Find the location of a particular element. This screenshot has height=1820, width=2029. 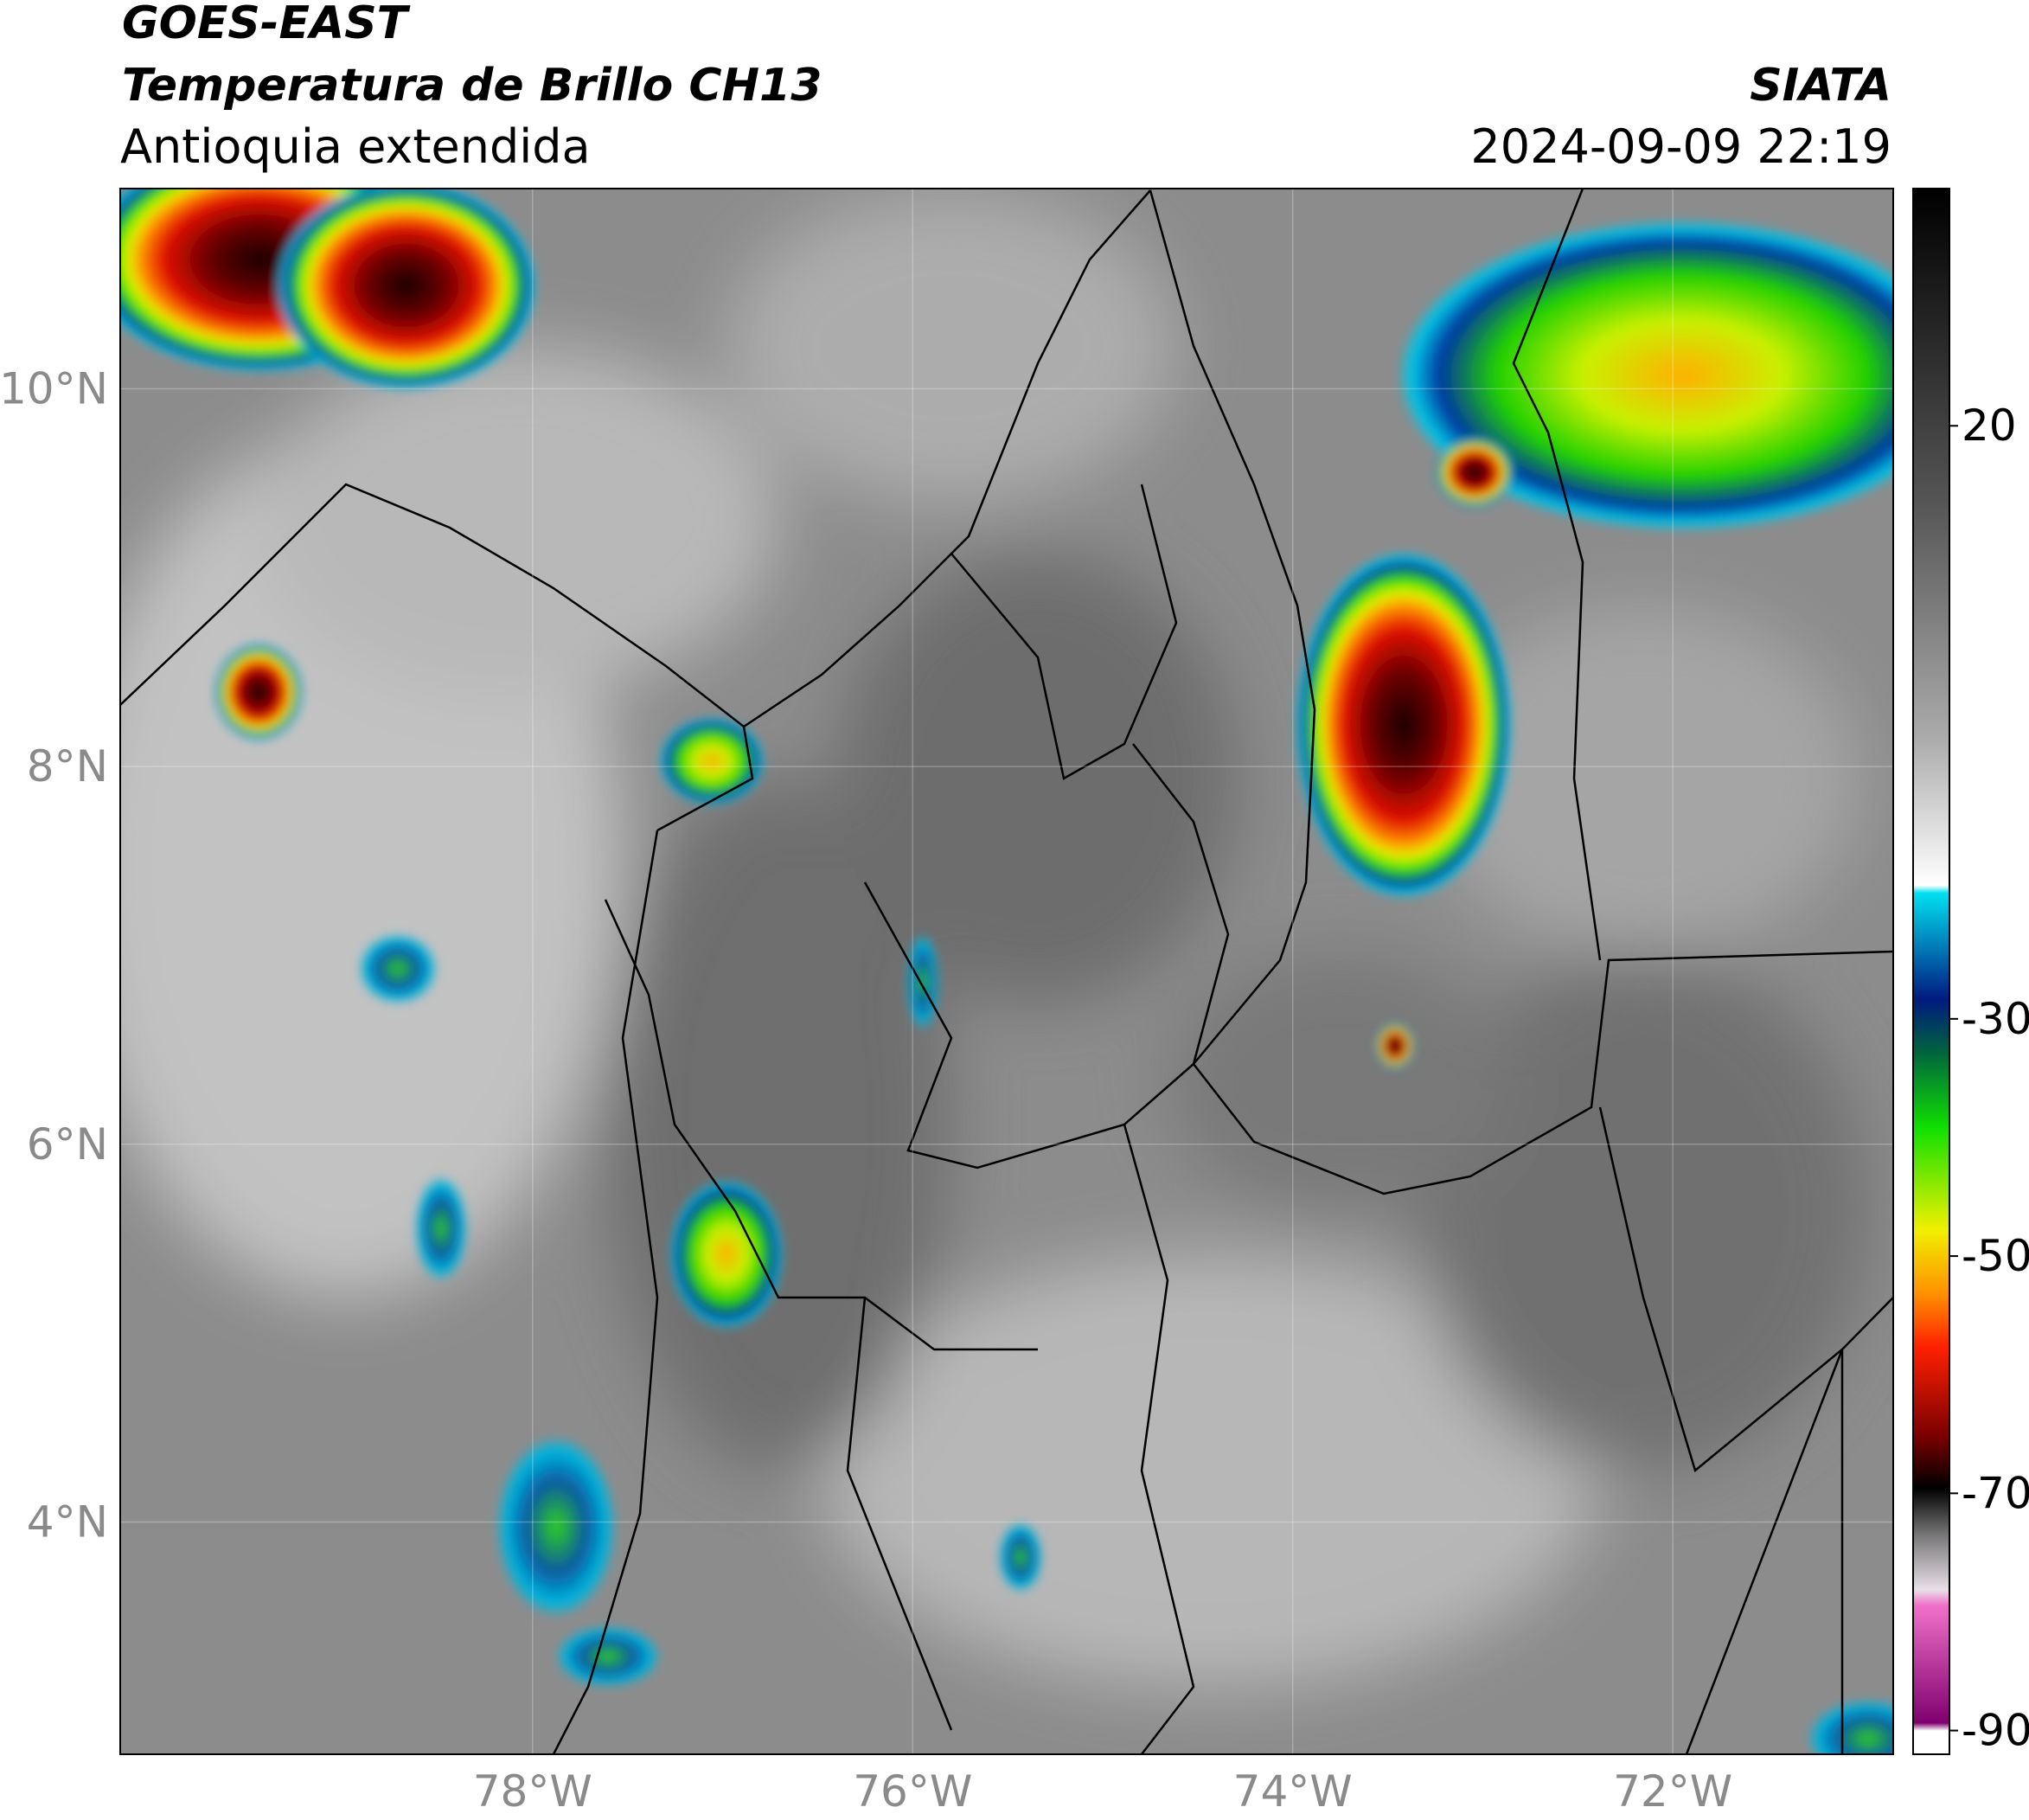

lon-tick-label: 74°W is located at coordinates (1293, 1791).